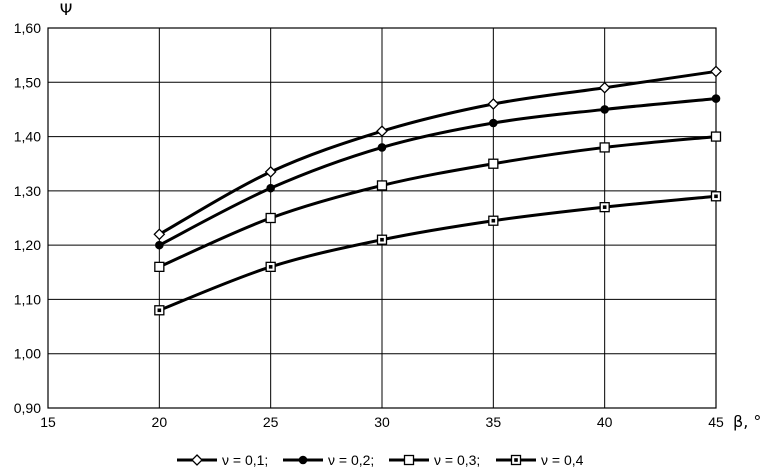 The height and width of the screenshot is (472, 763). I want to click on legend-item-4: ν = 0,4, so click(540, 460).